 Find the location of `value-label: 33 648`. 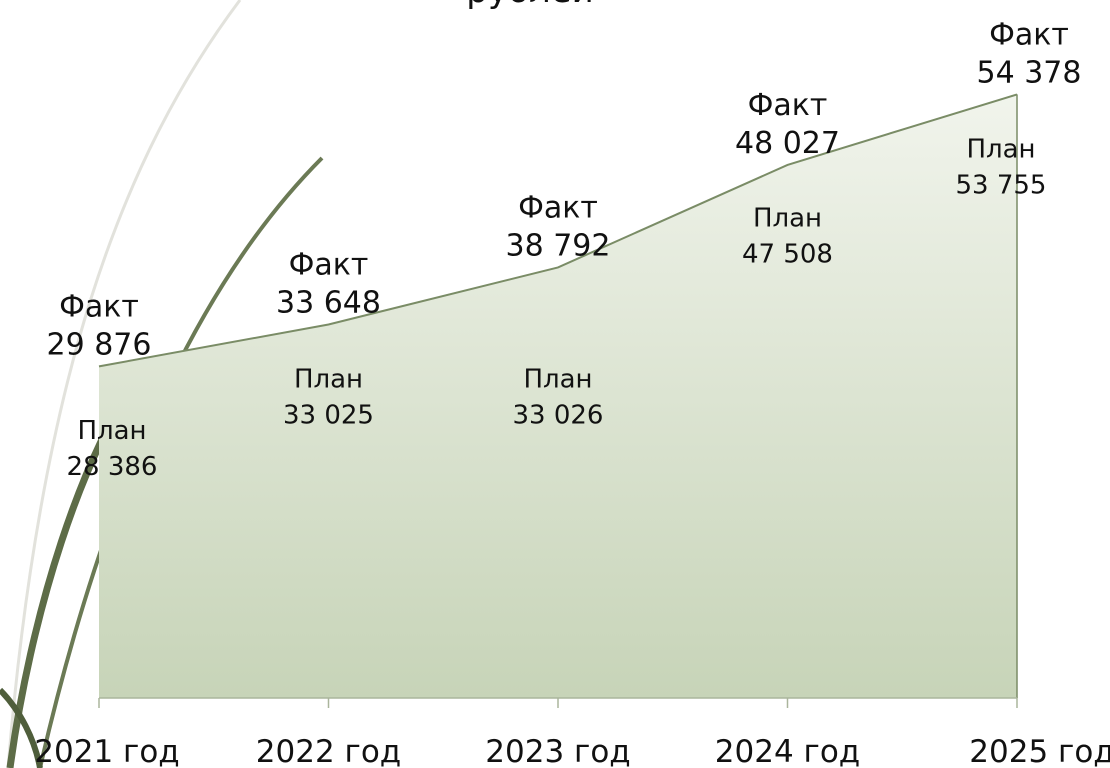

value-label: 33 648 is located at coordinates (328, 303).